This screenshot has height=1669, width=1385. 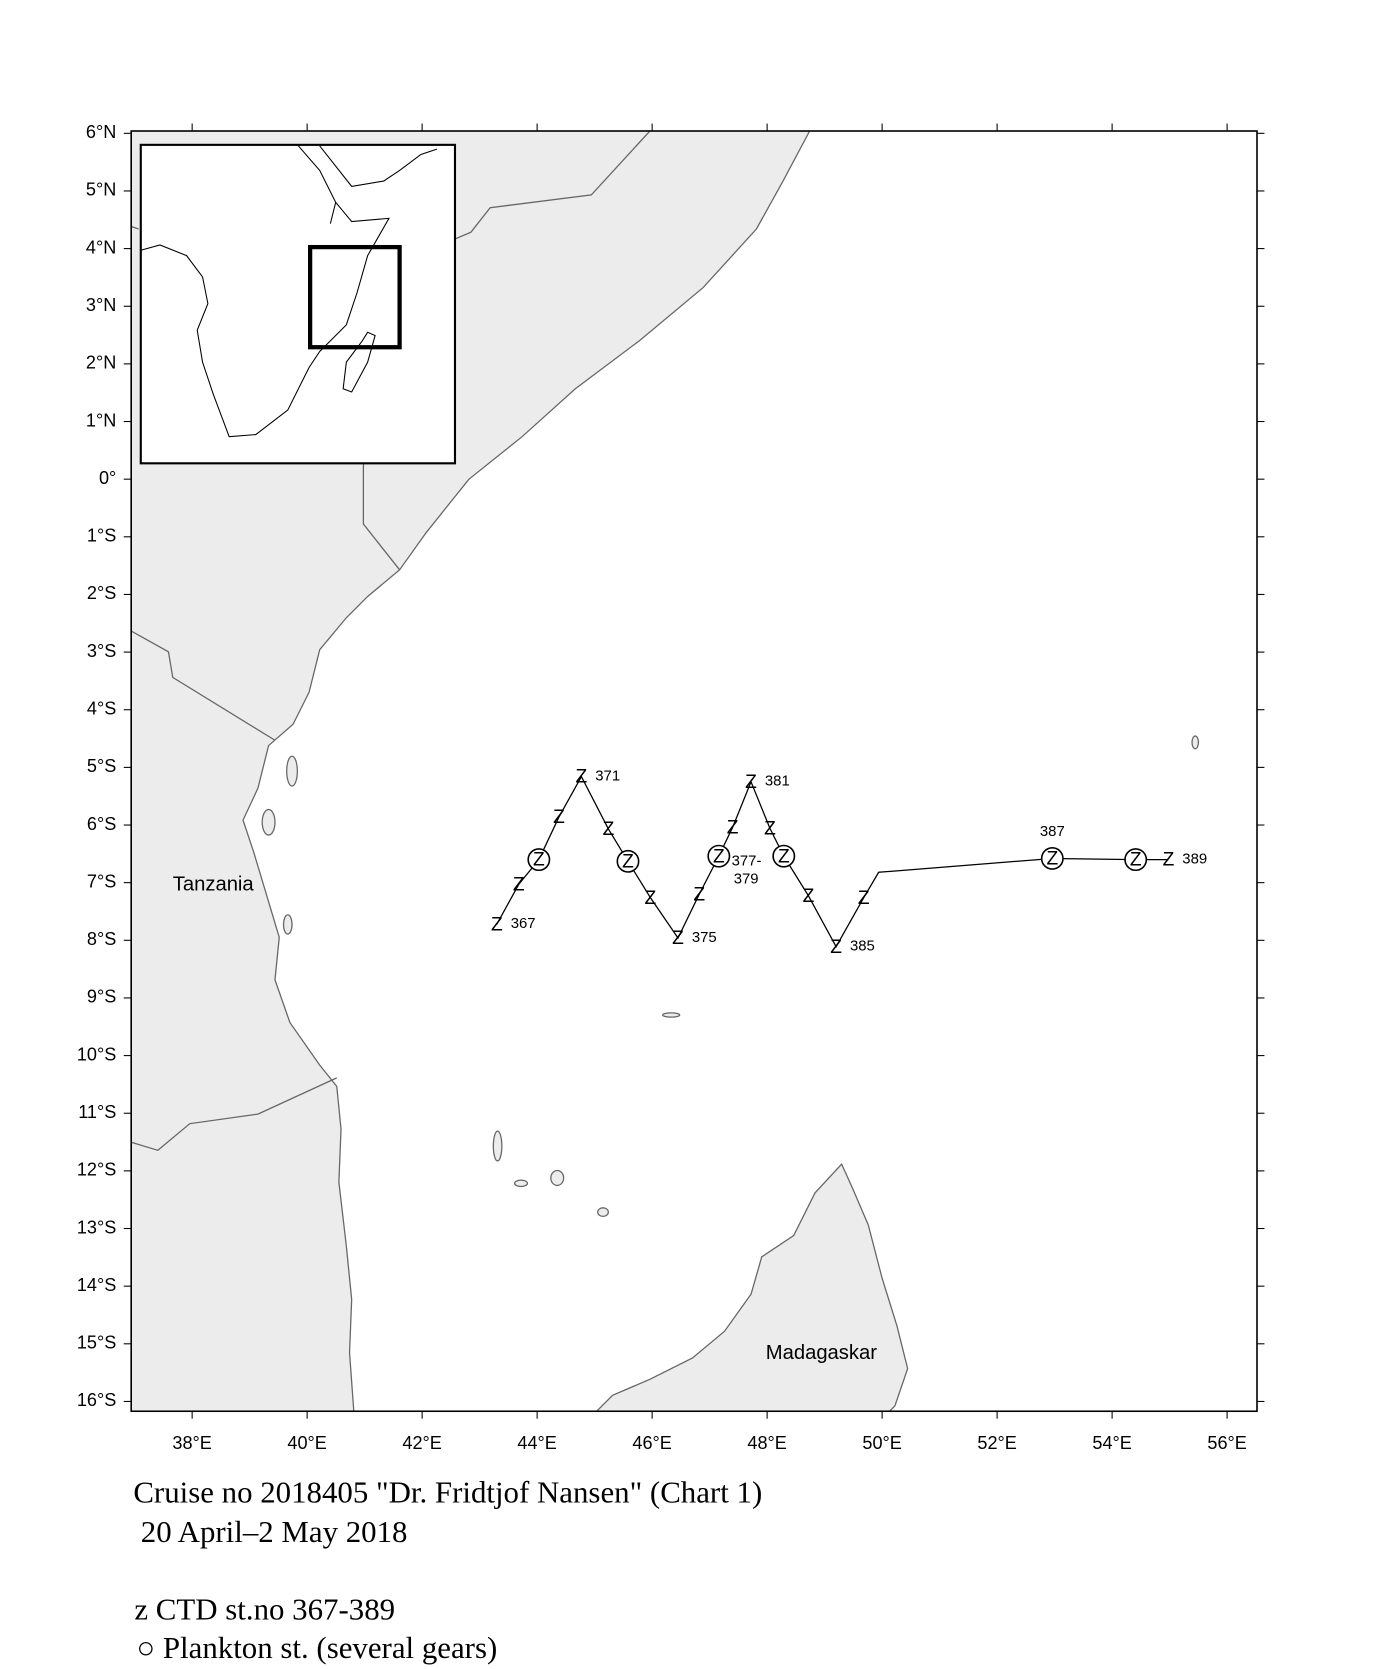 What do you see at coordinates (747, 861) in the screenshot?
I see `station-label: 377-` at bounding box center [747, 861].